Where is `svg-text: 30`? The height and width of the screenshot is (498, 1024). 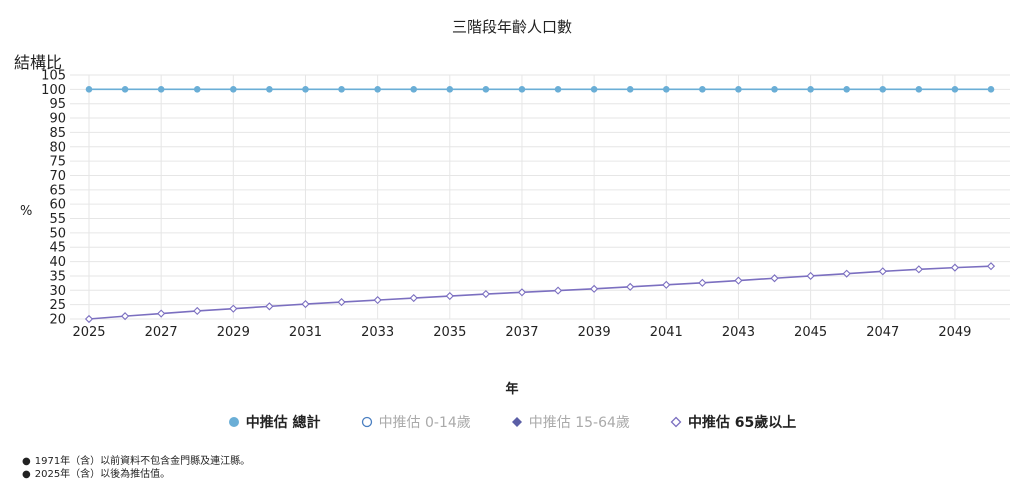
svg-text: 30 is located at coordinates (57, 291).